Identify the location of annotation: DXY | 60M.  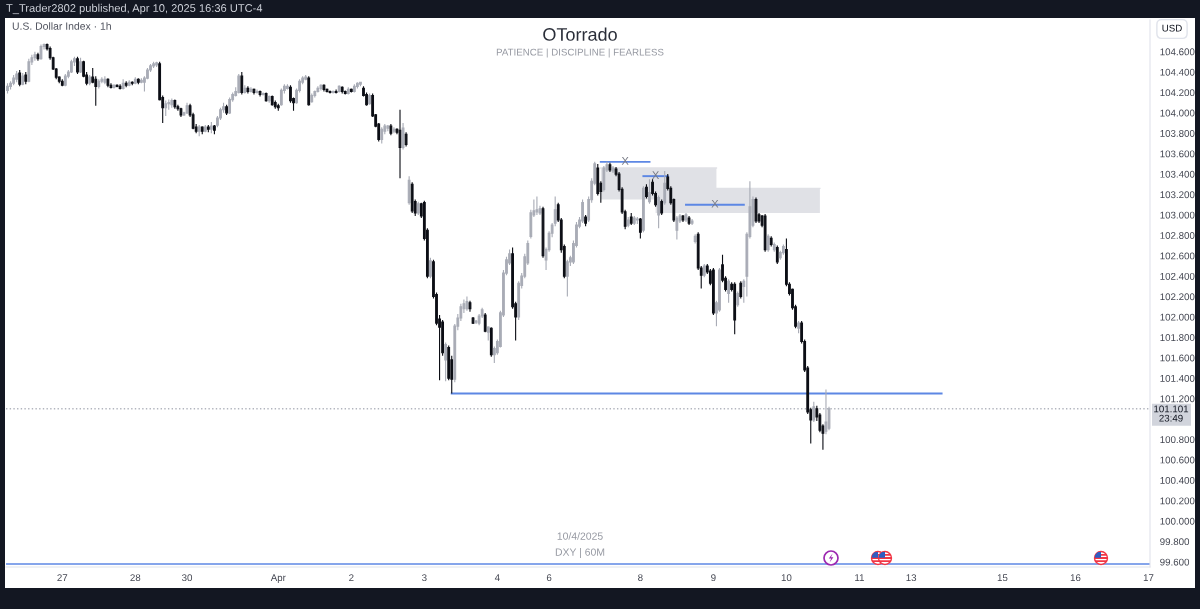
(580, 553).